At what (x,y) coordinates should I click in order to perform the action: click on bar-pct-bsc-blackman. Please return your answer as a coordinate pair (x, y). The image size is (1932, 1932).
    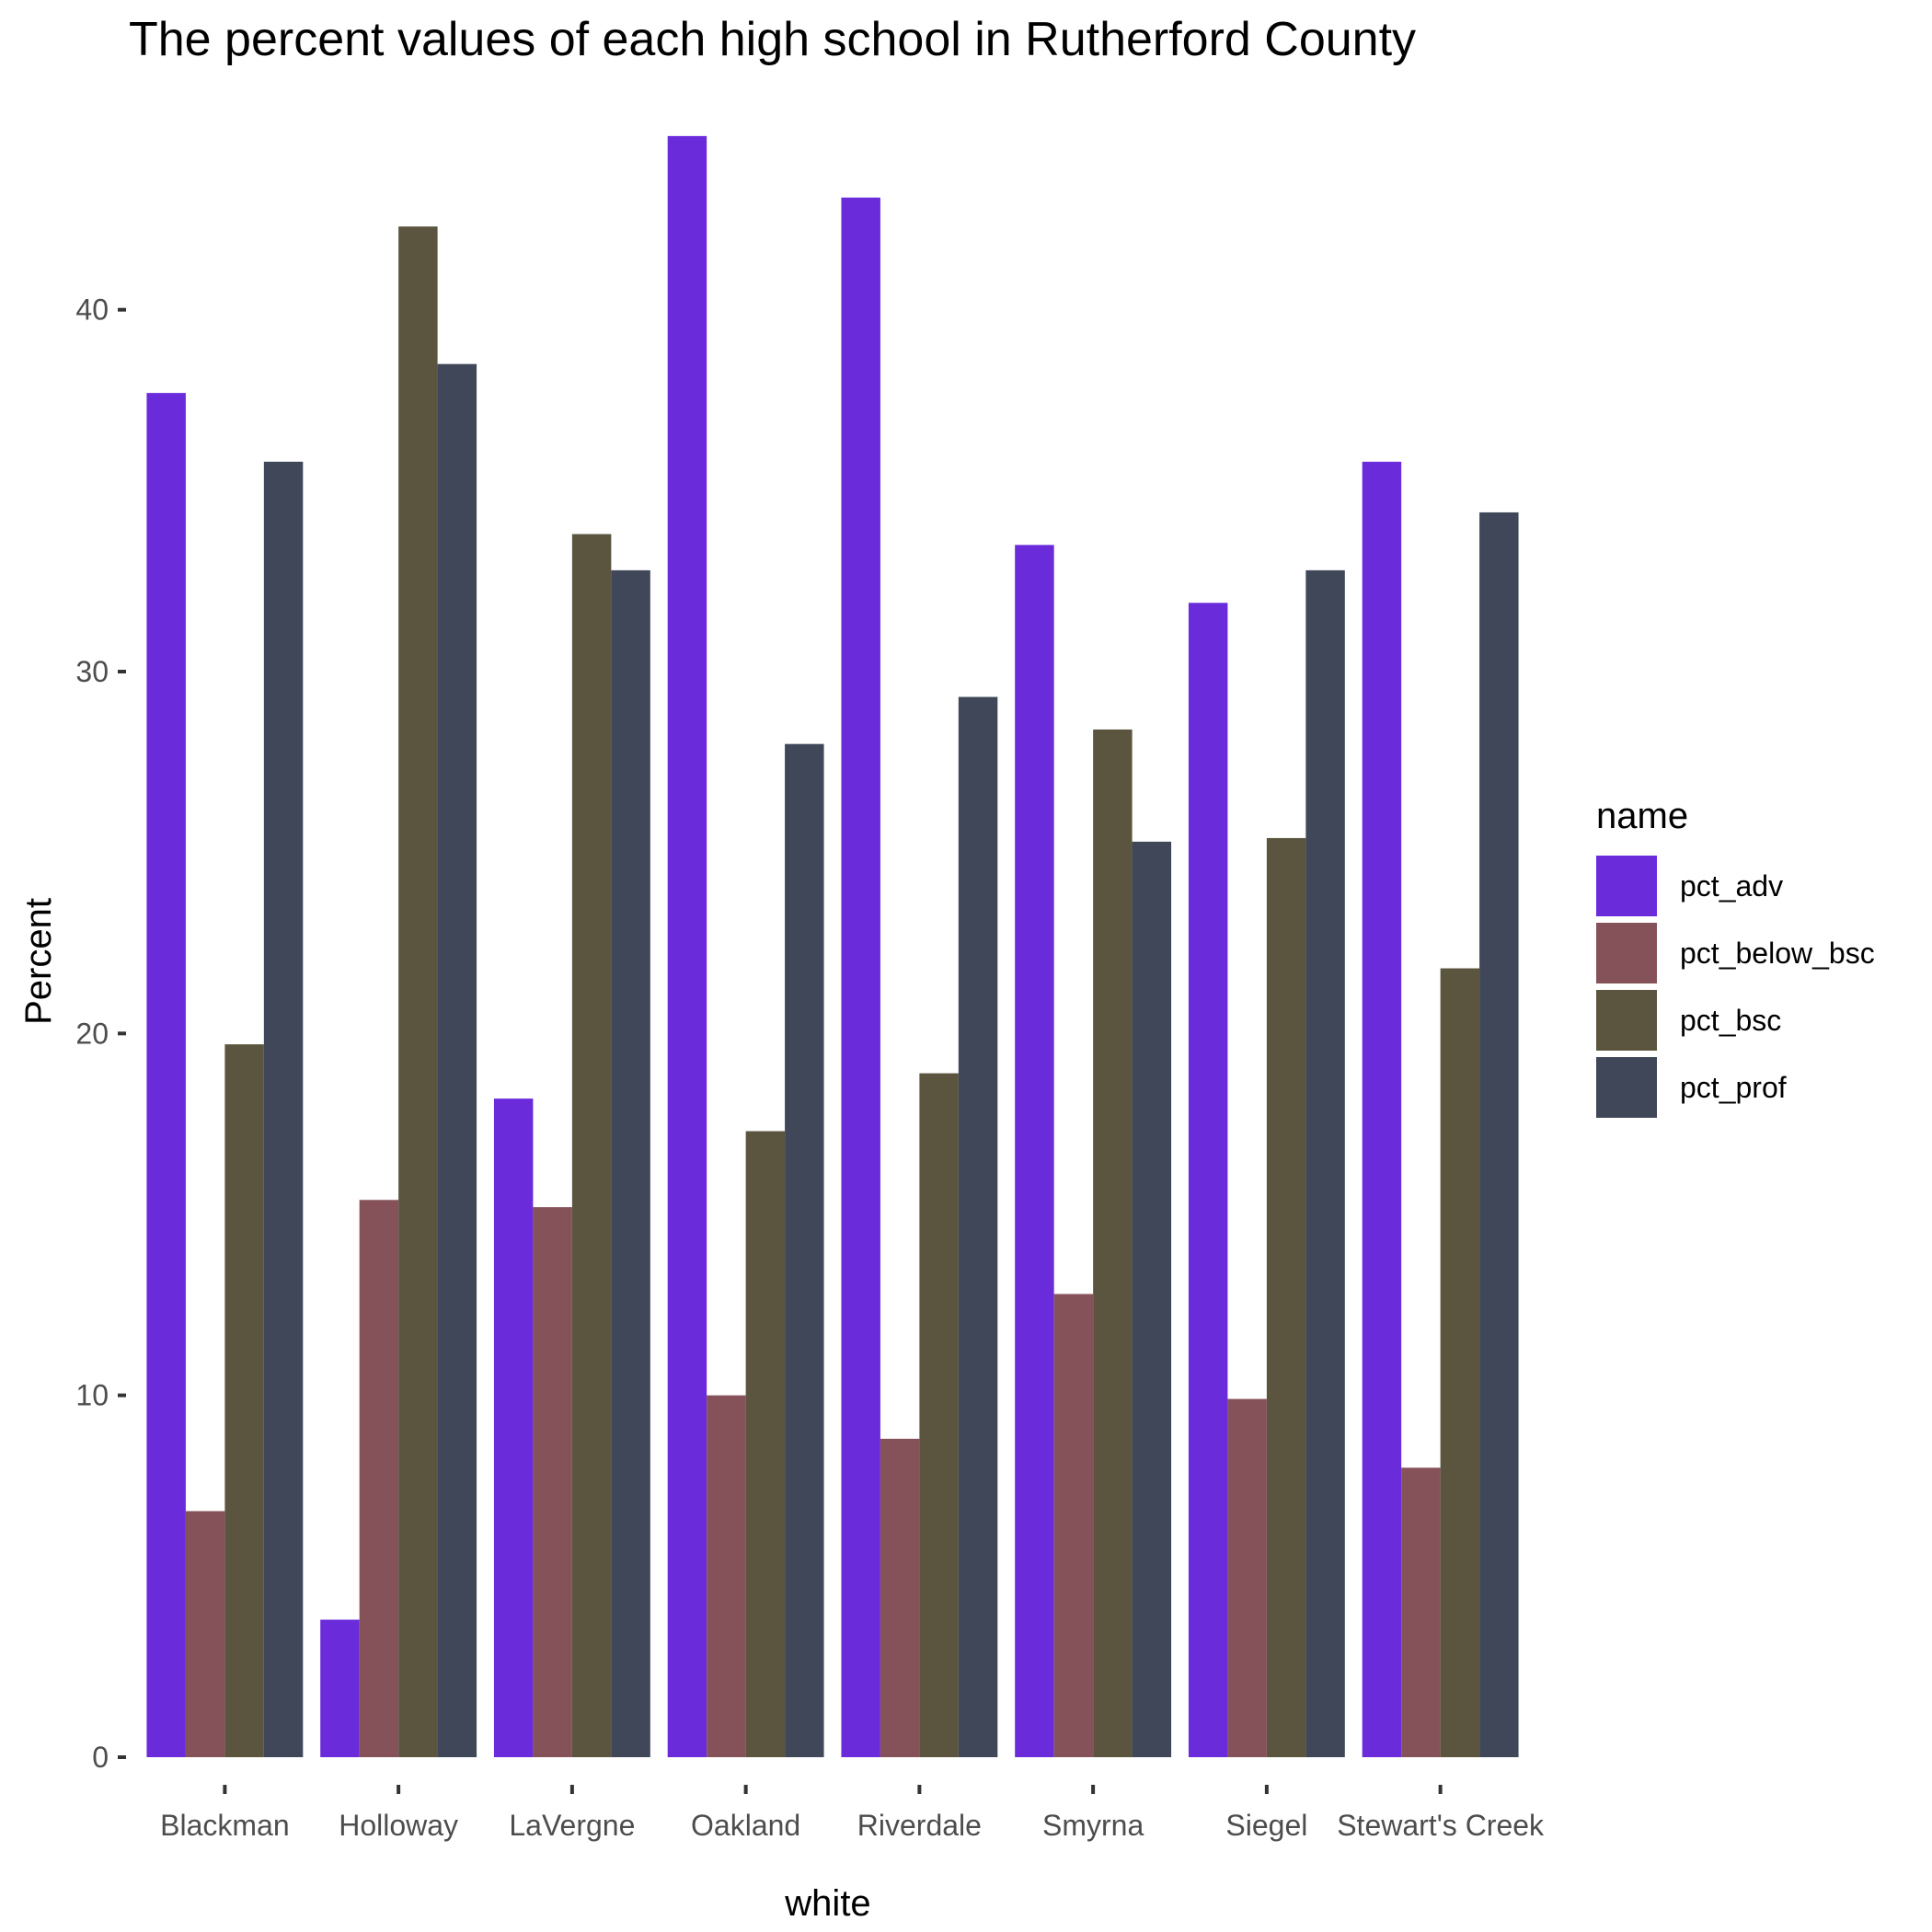
    Looking at the image, I should click on (244, 1400).